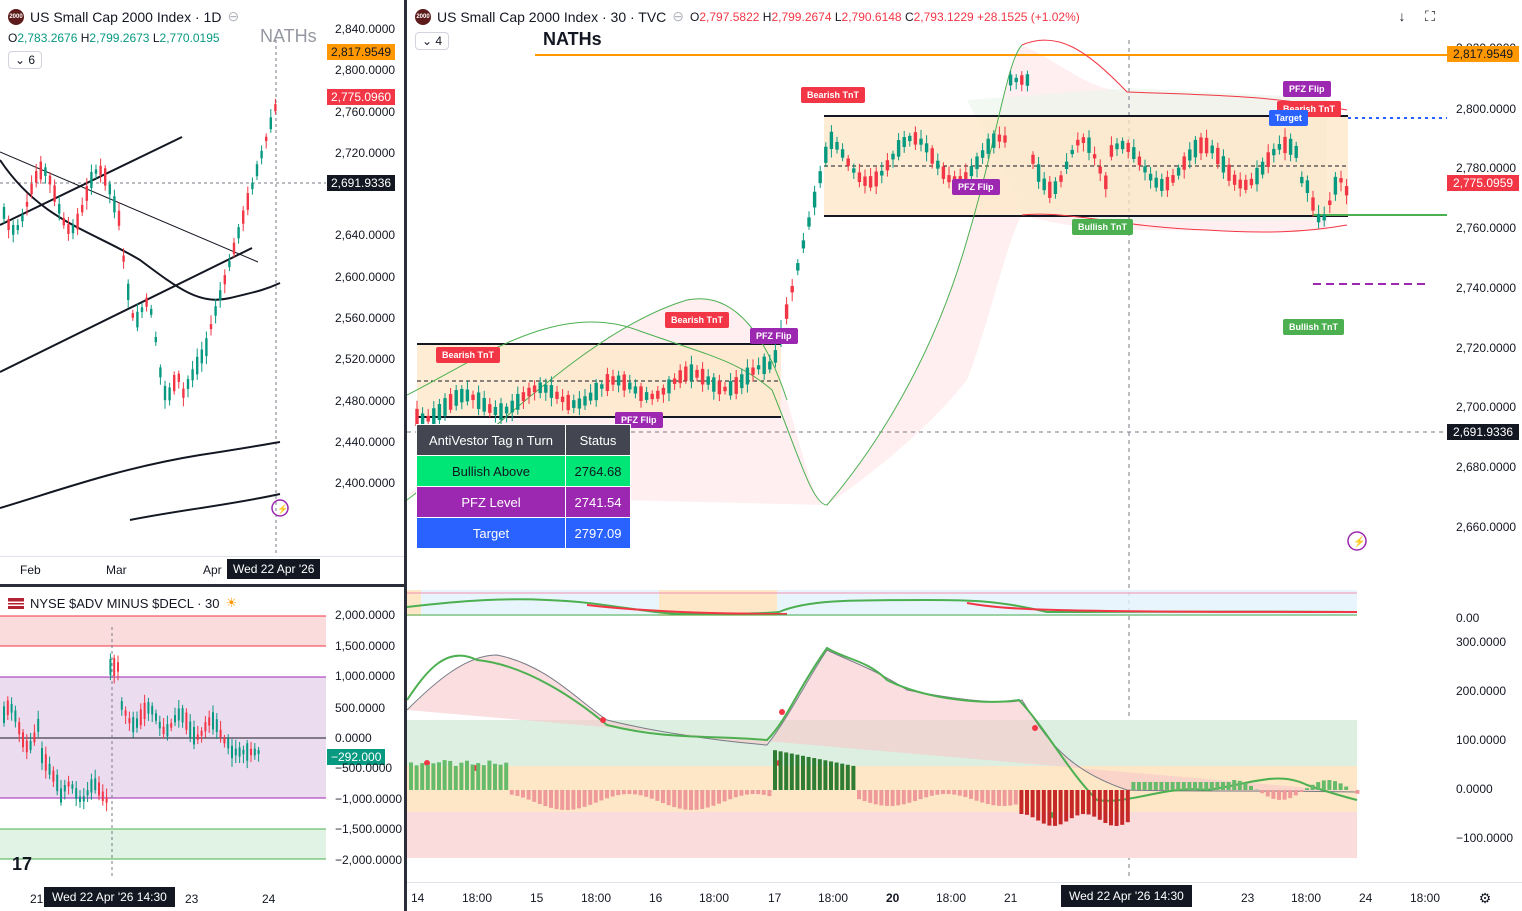  What do you see at coordinates (1484, 440) in the screenshot?
I see `main-price-axis` at bounding box center [1484, 440].